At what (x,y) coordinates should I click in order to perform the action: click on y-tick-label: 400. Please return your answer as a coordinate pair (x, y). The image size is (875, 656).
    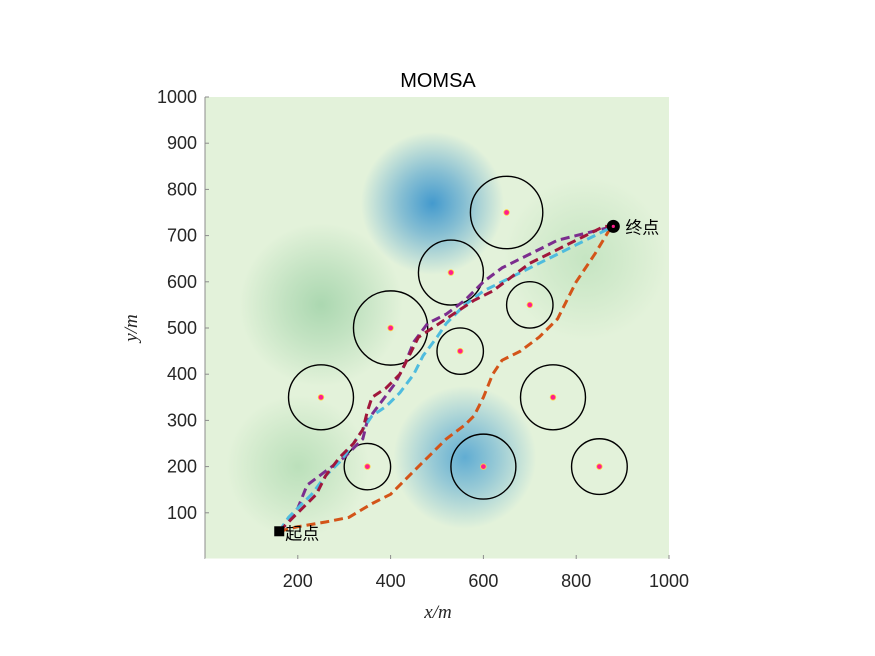
    Looking at the image, I should click on (182, 374).